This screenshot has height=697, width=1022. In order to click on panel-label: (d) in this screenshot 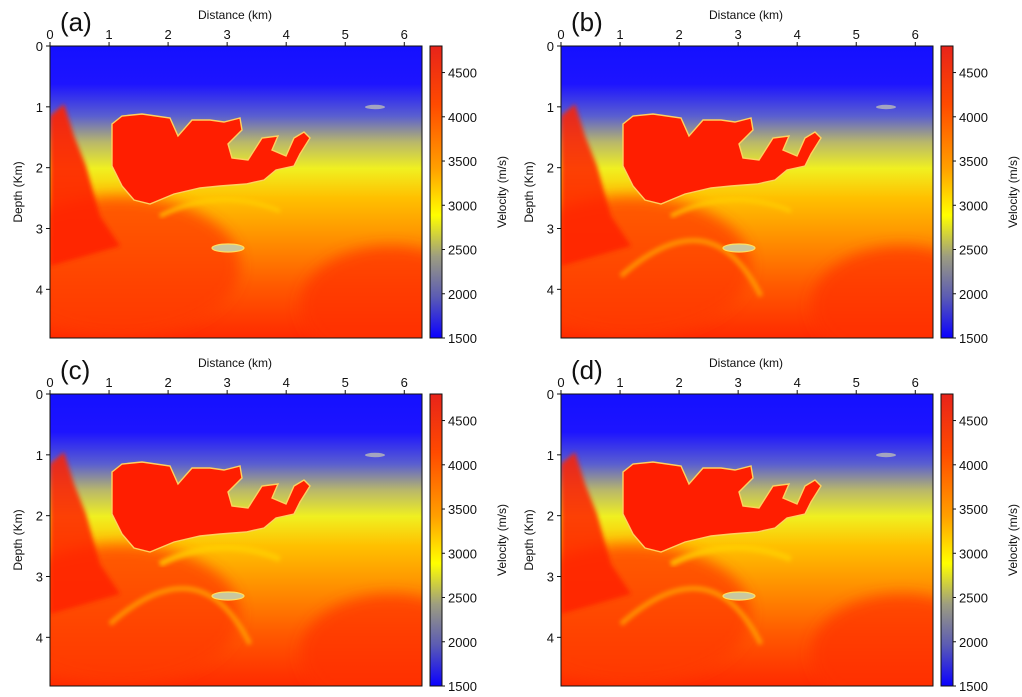, I will do `click(587, 370)`.